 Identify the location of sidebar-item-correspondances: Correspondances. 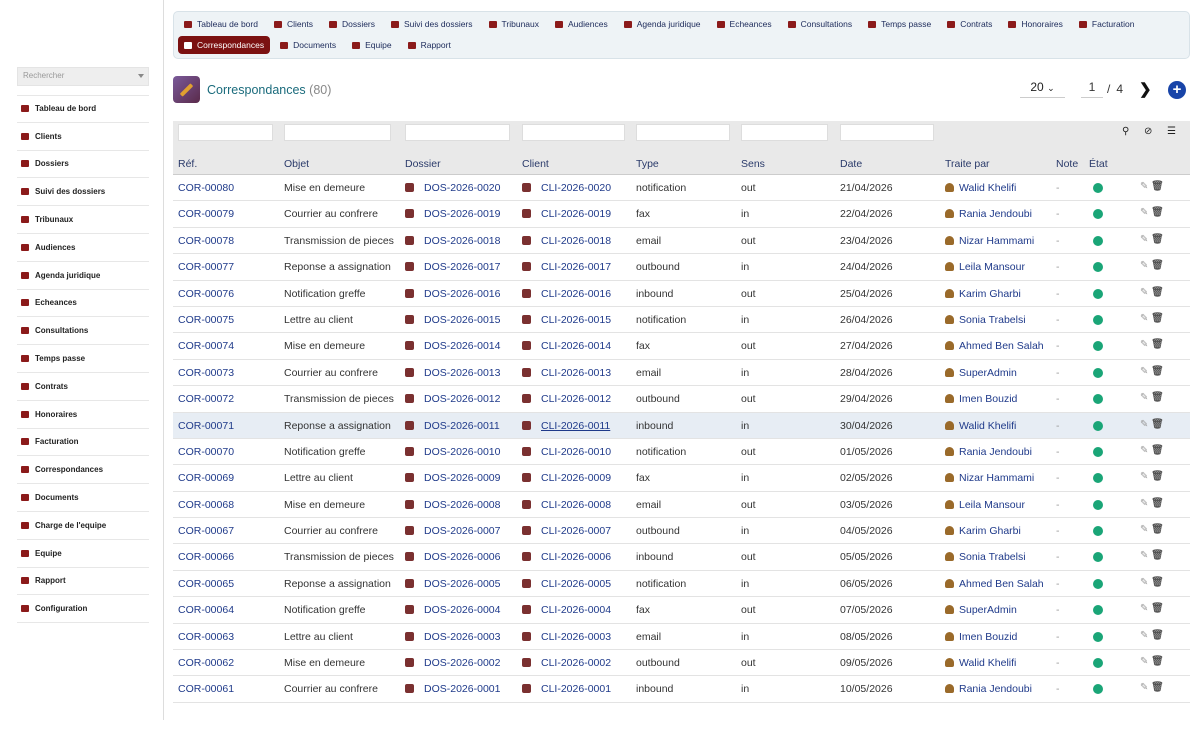
(83, 470).